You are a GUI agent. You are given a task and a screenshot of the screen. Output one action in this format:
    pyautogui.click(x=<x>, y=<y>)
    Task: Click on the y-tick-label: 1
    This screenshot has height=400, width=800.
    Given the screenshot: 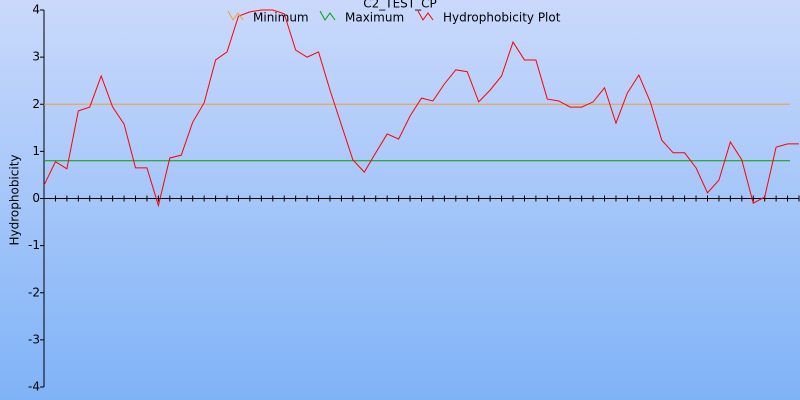 What is the action you would take?
    pyautogui.click(x=36, y=151)
    